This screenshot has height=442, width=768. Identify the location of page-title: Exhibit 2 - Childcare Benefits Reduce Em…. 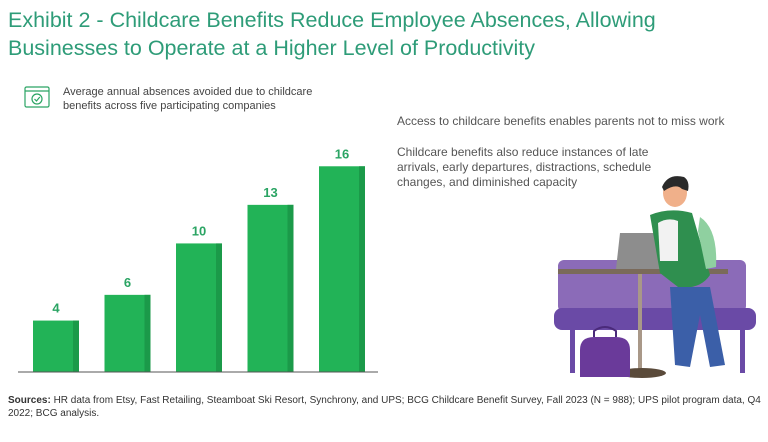
(332, 34).